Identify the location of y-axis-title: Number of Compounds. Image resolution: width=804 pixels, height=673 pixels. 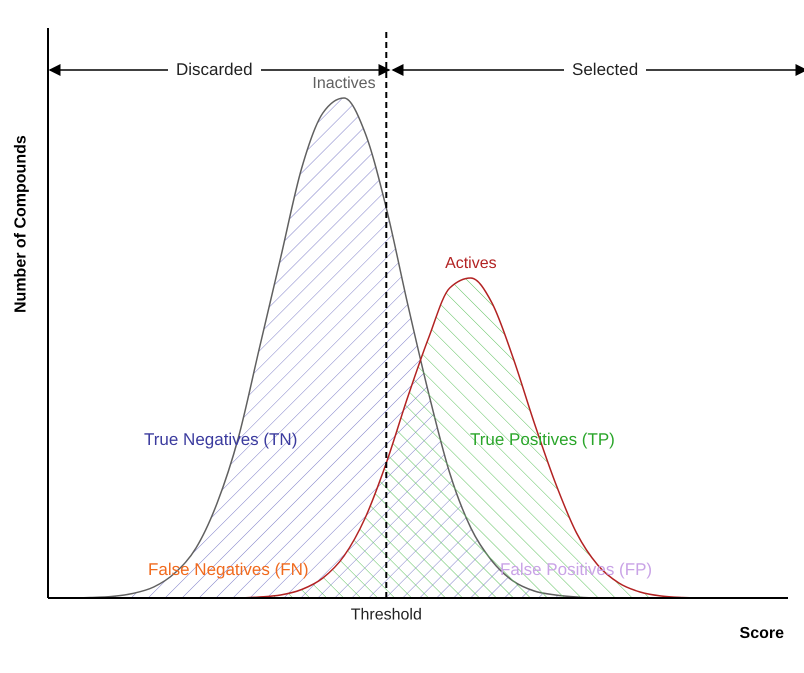
(21, 224).